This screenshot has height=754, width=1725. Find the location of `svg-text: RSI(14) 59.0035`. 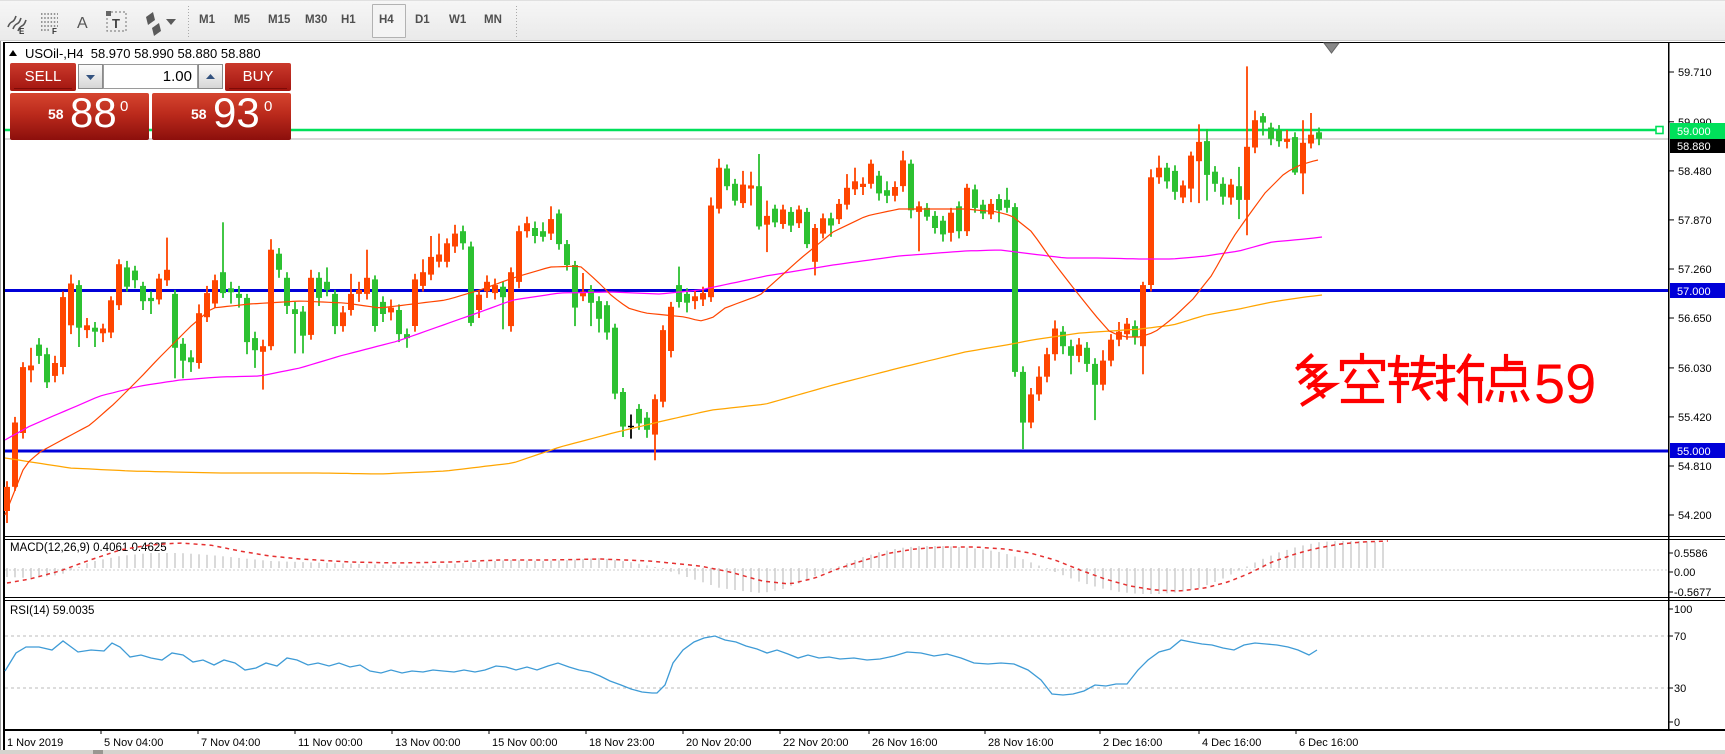

svg-text: RSI(14) 59.0035 is located at coordinates (52, 611).